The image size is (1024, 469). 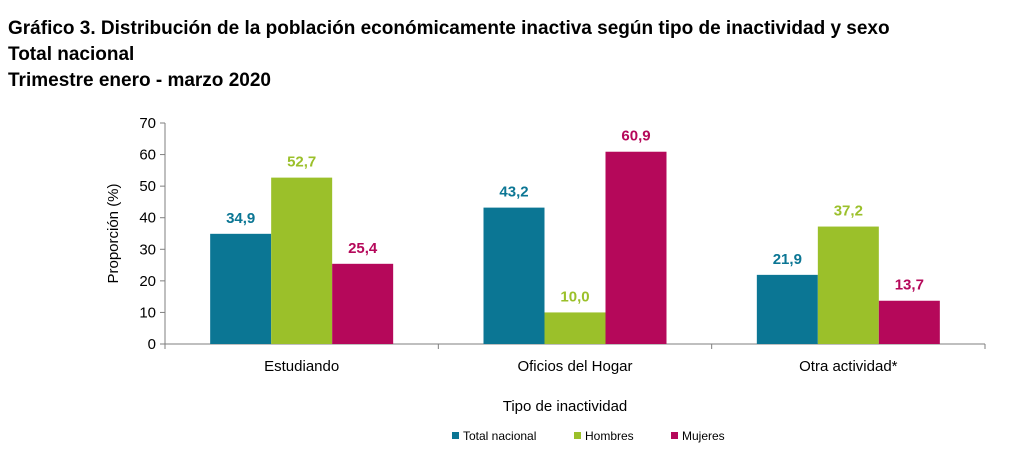 I want to click on chart-subtitle-scope: Total nacional, so click(x=71, y=54).